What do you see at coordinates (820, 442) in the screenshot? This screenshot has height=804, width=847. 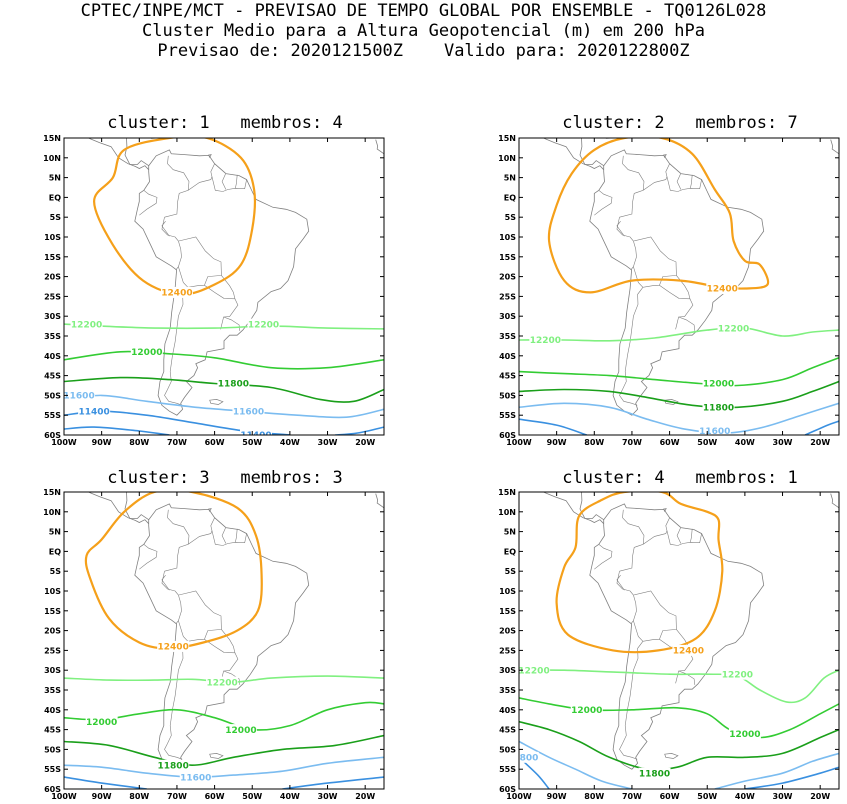 I see `lon-tick-label: 20W` at bounding box center [820, 442].